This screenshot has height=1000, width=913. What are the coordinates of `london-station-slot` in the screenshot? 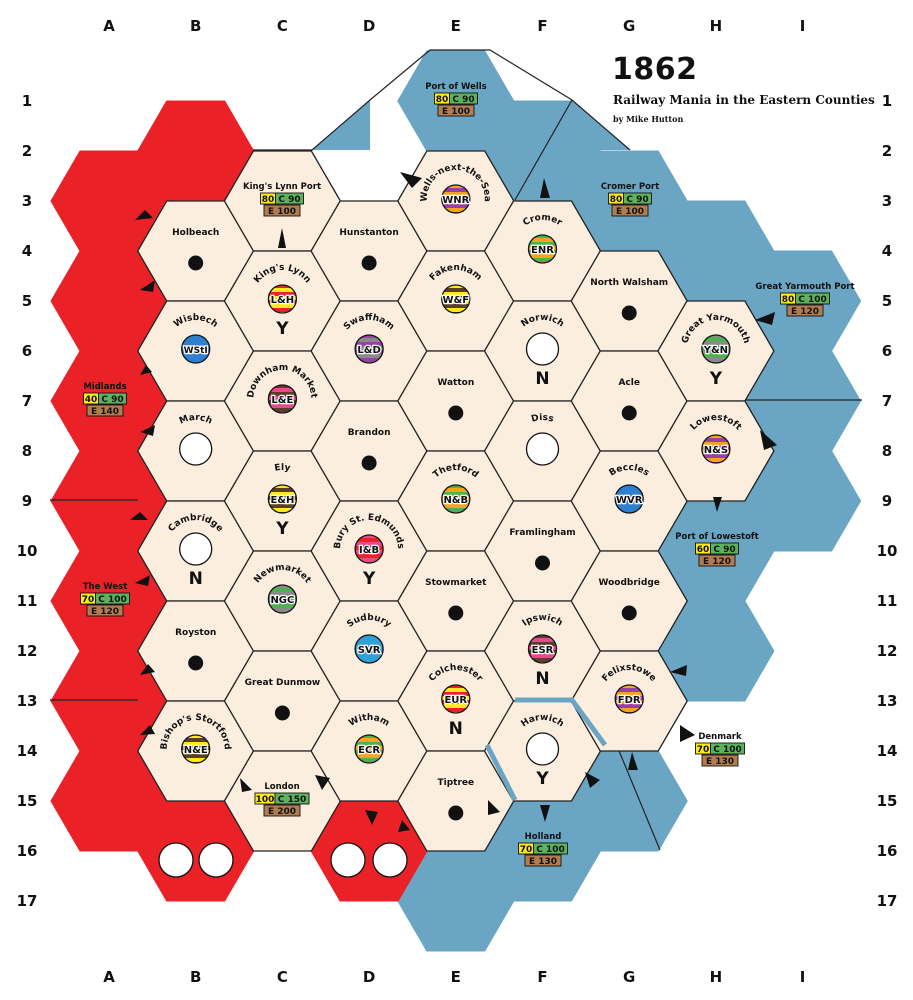 It's located at (216, 860).